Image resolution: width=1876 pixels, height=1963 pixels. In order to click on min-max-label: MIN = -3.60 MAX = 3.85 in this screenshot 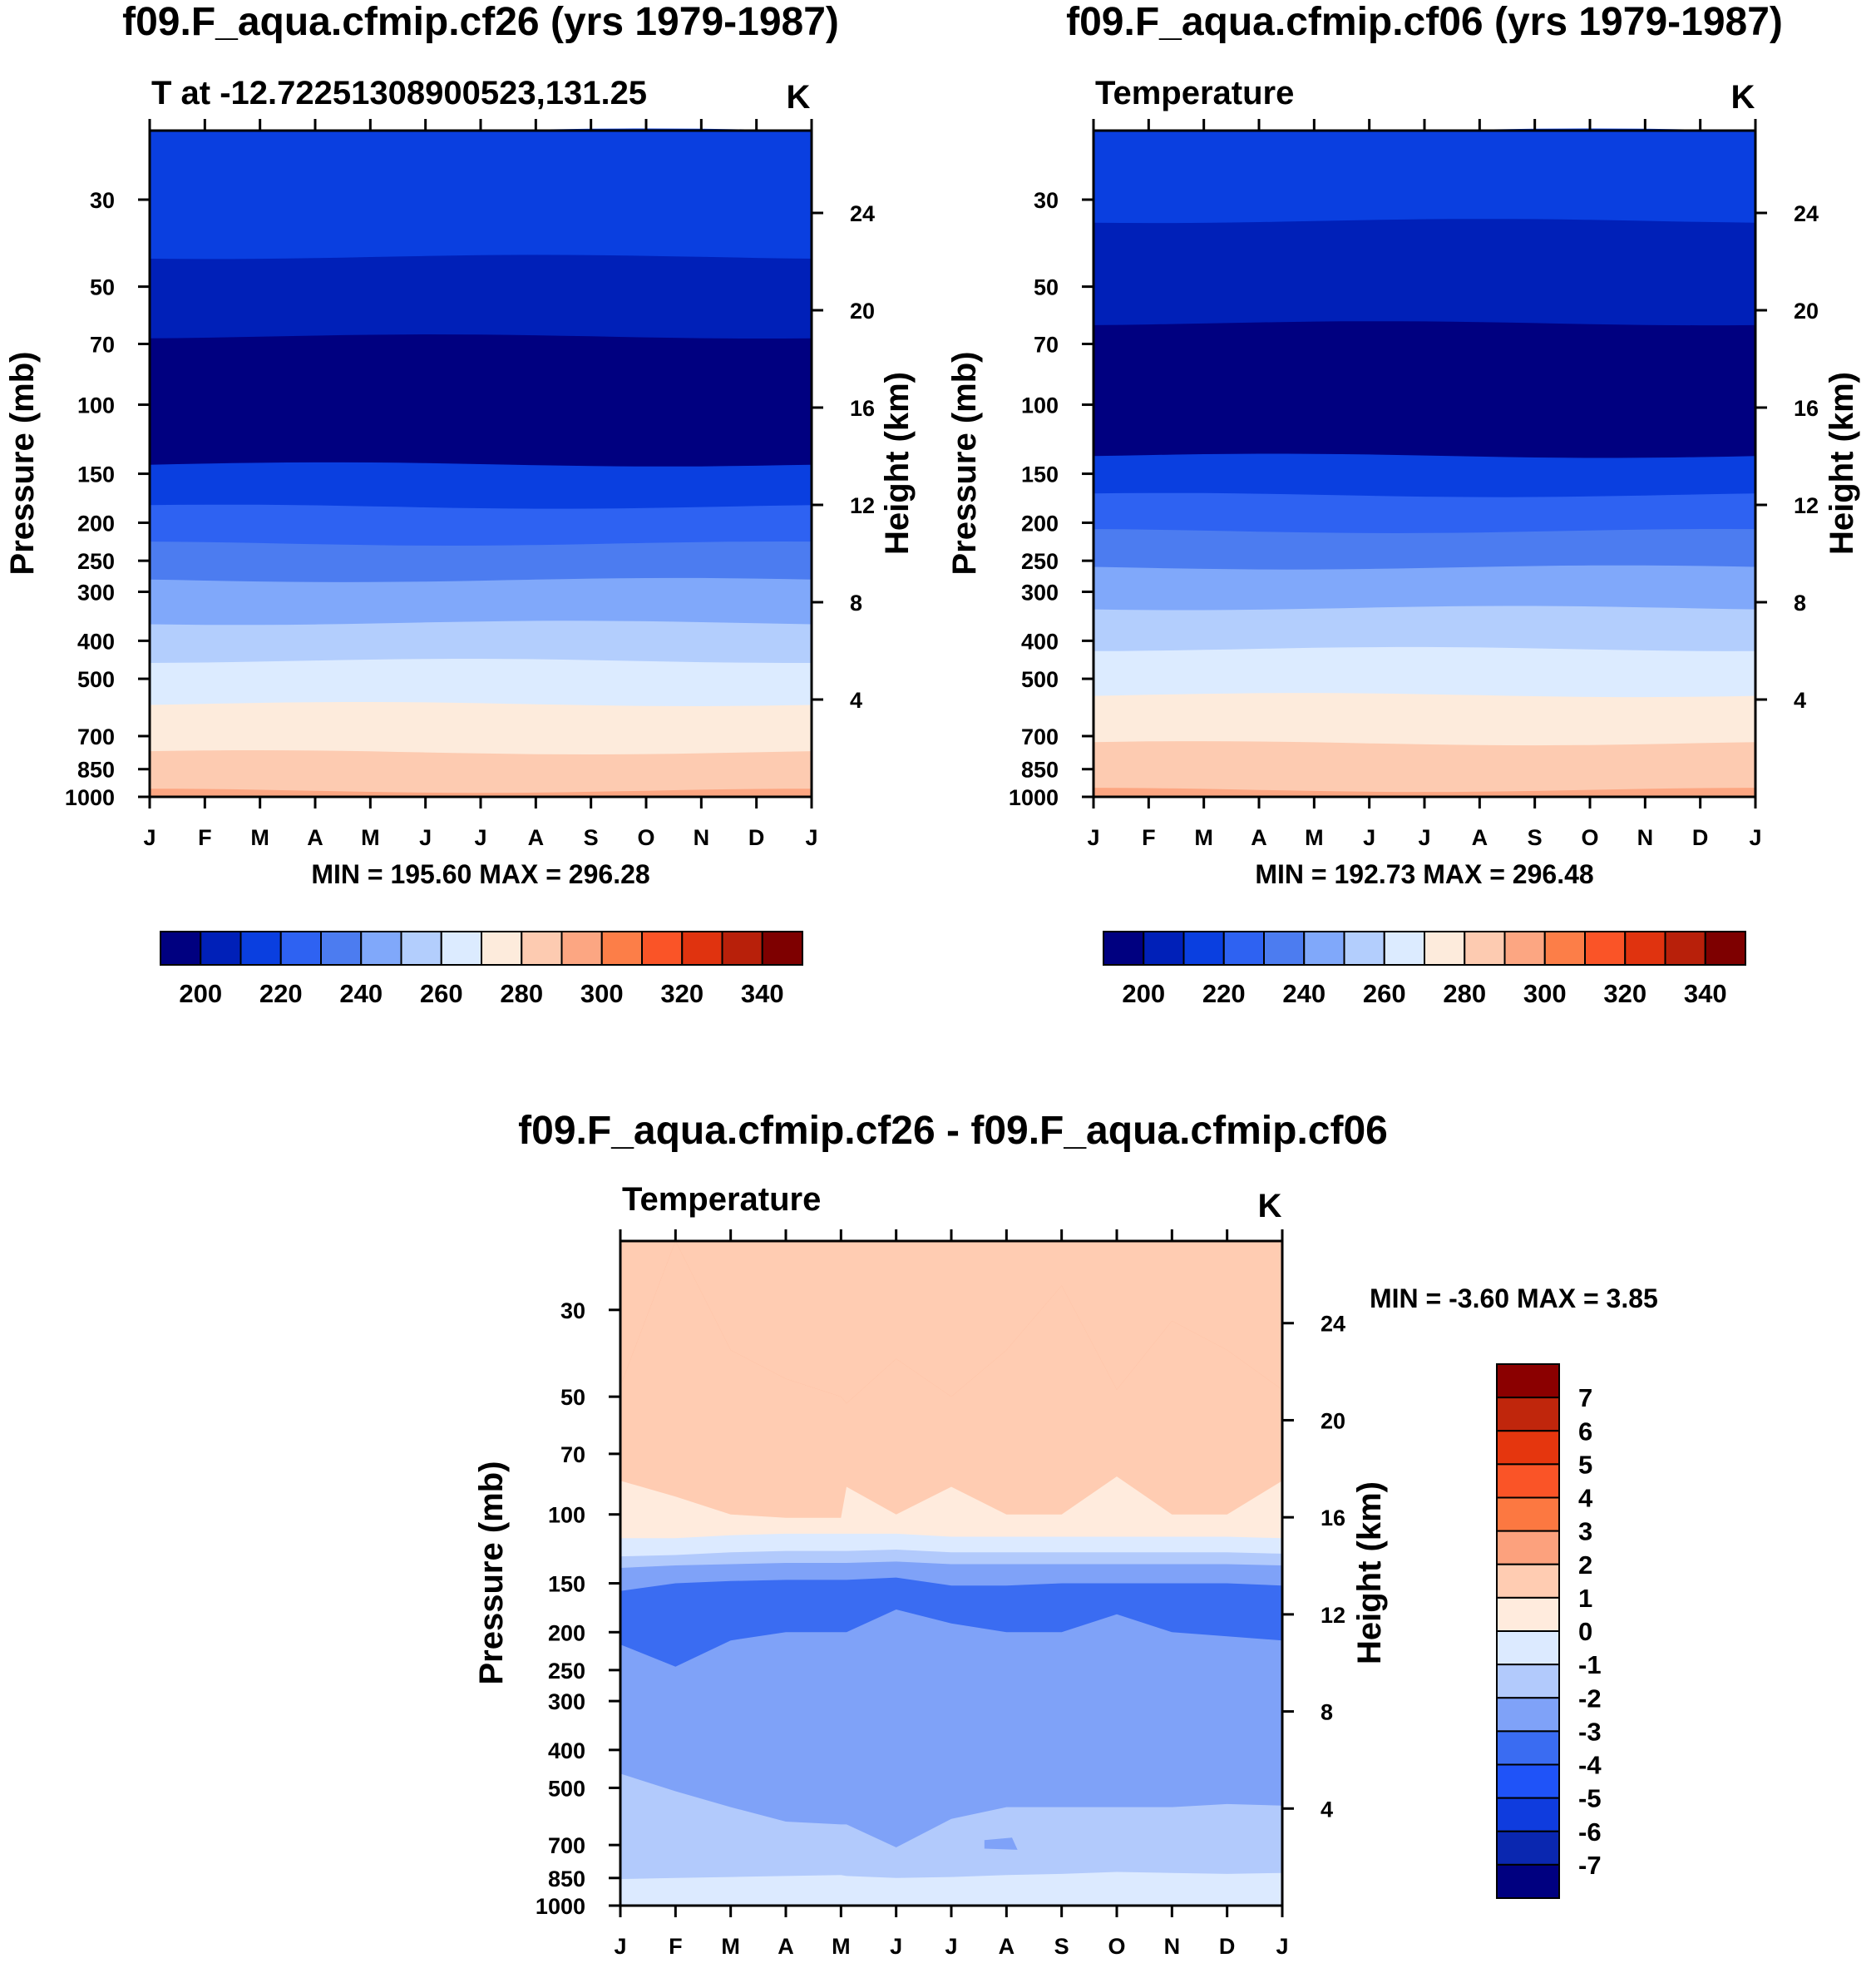, I will do `click(1514, 1298)`.